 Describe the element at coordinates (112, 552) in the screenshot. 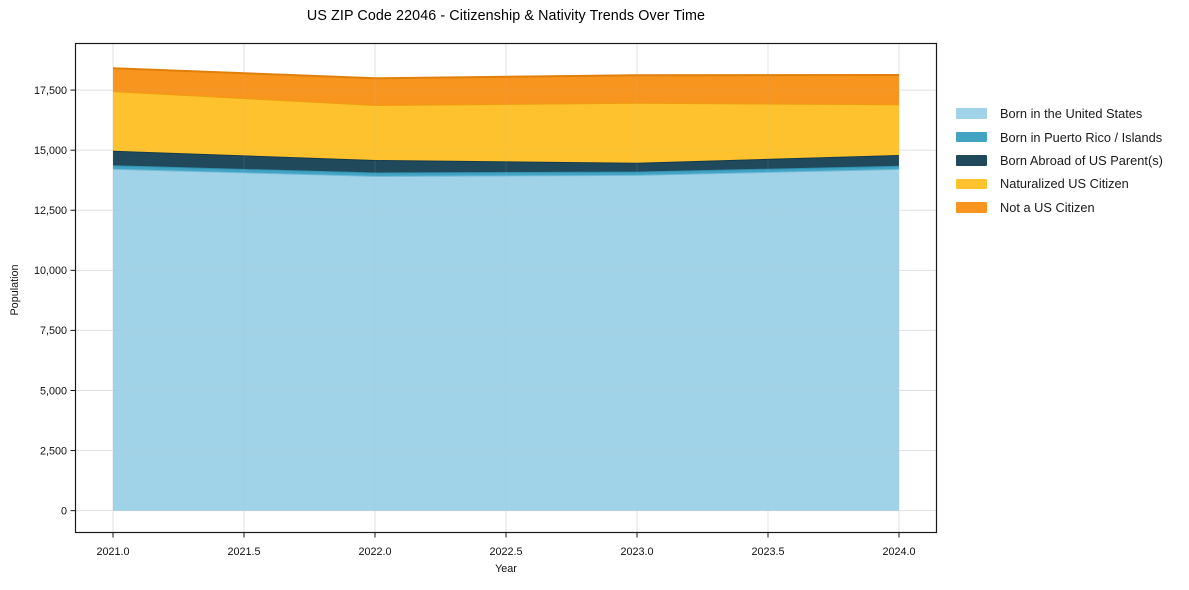

I see `x-tick-label: 2021.0` at that location.